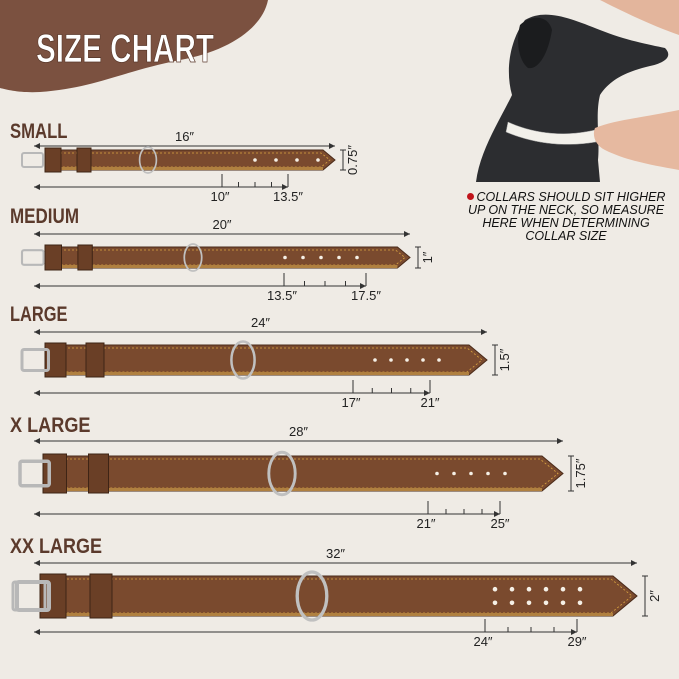 This screenshot has width=679, height=679. Describe the element at coordinates (219, 196) in the screenshot. I see `neck-min-label: 10″` at that location.